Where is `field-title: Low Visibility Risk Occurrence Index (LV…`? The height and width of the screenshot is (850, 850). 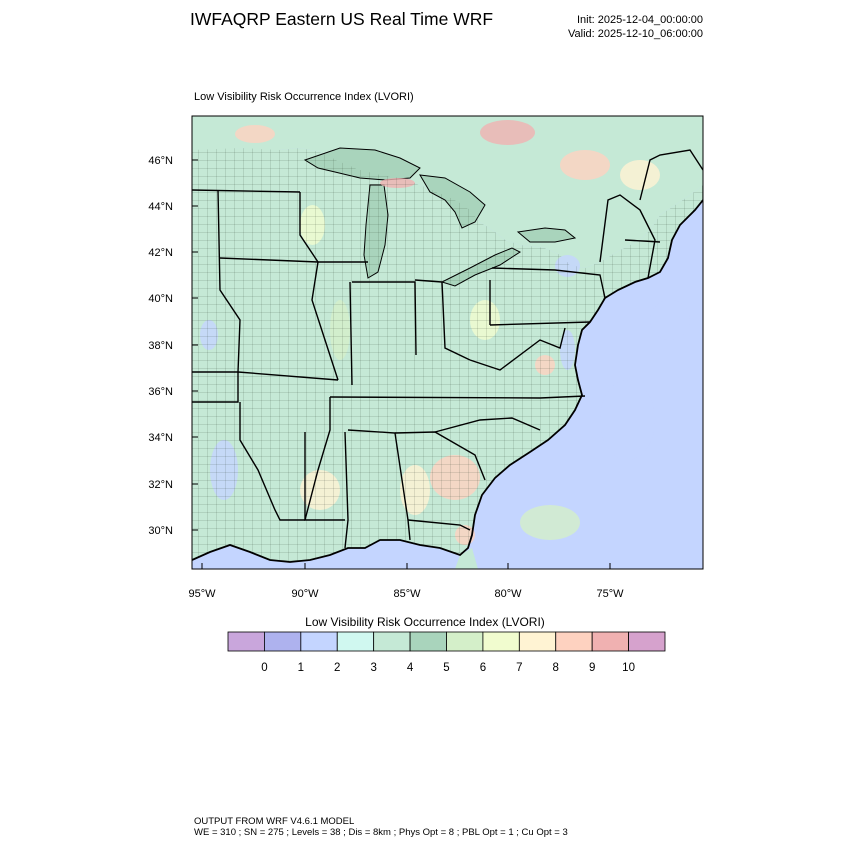 field-title: Low Visibility Risk Occurrence Index (LV… is located at coordinates (304, 97).